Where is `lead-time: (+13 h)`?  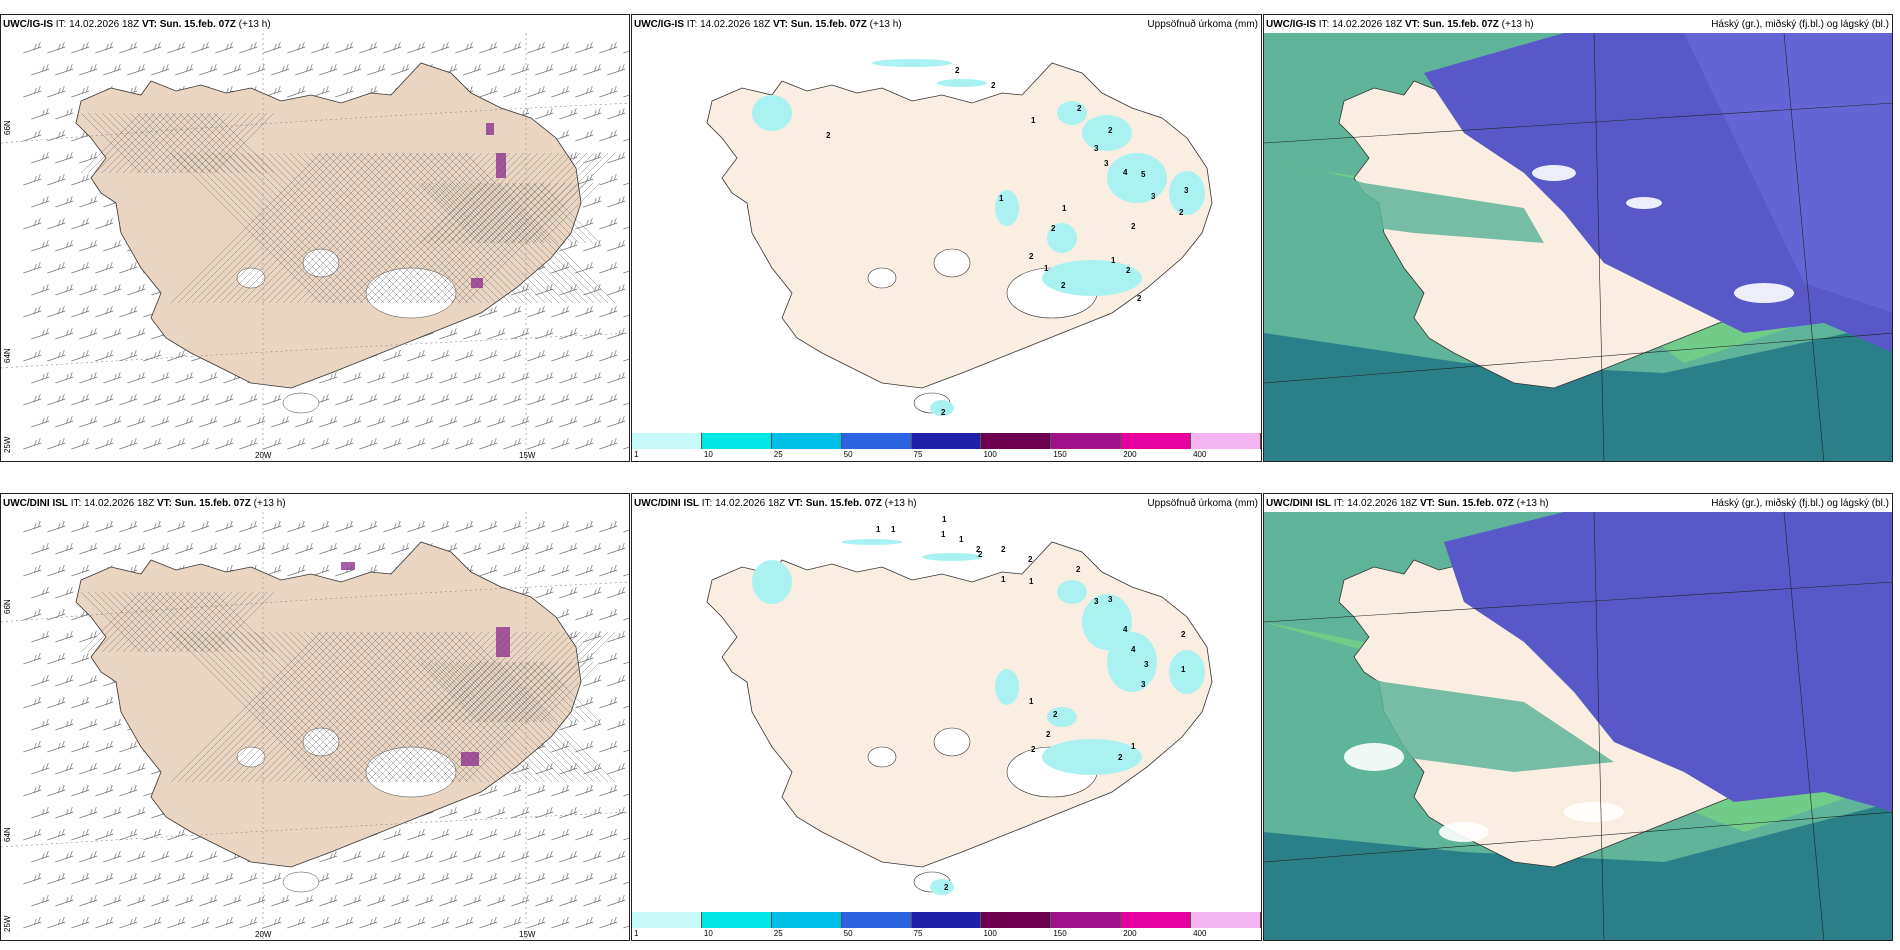 lead-time: (+13 h) is located at coordinates (1517, 24).